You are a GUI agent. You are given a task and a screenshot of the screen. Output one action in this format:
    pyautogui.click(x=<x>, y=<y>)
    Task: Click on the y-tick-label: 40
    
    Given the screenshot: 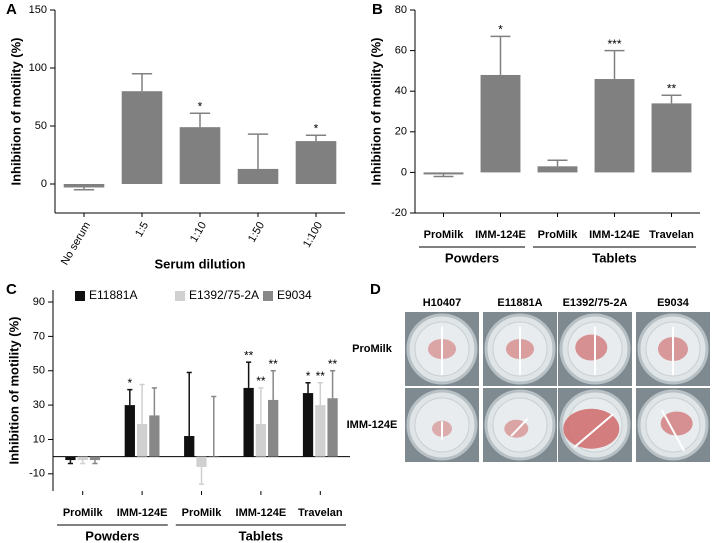 What is the action you would take?
    pyautogui.click(x=401, y=91)
    